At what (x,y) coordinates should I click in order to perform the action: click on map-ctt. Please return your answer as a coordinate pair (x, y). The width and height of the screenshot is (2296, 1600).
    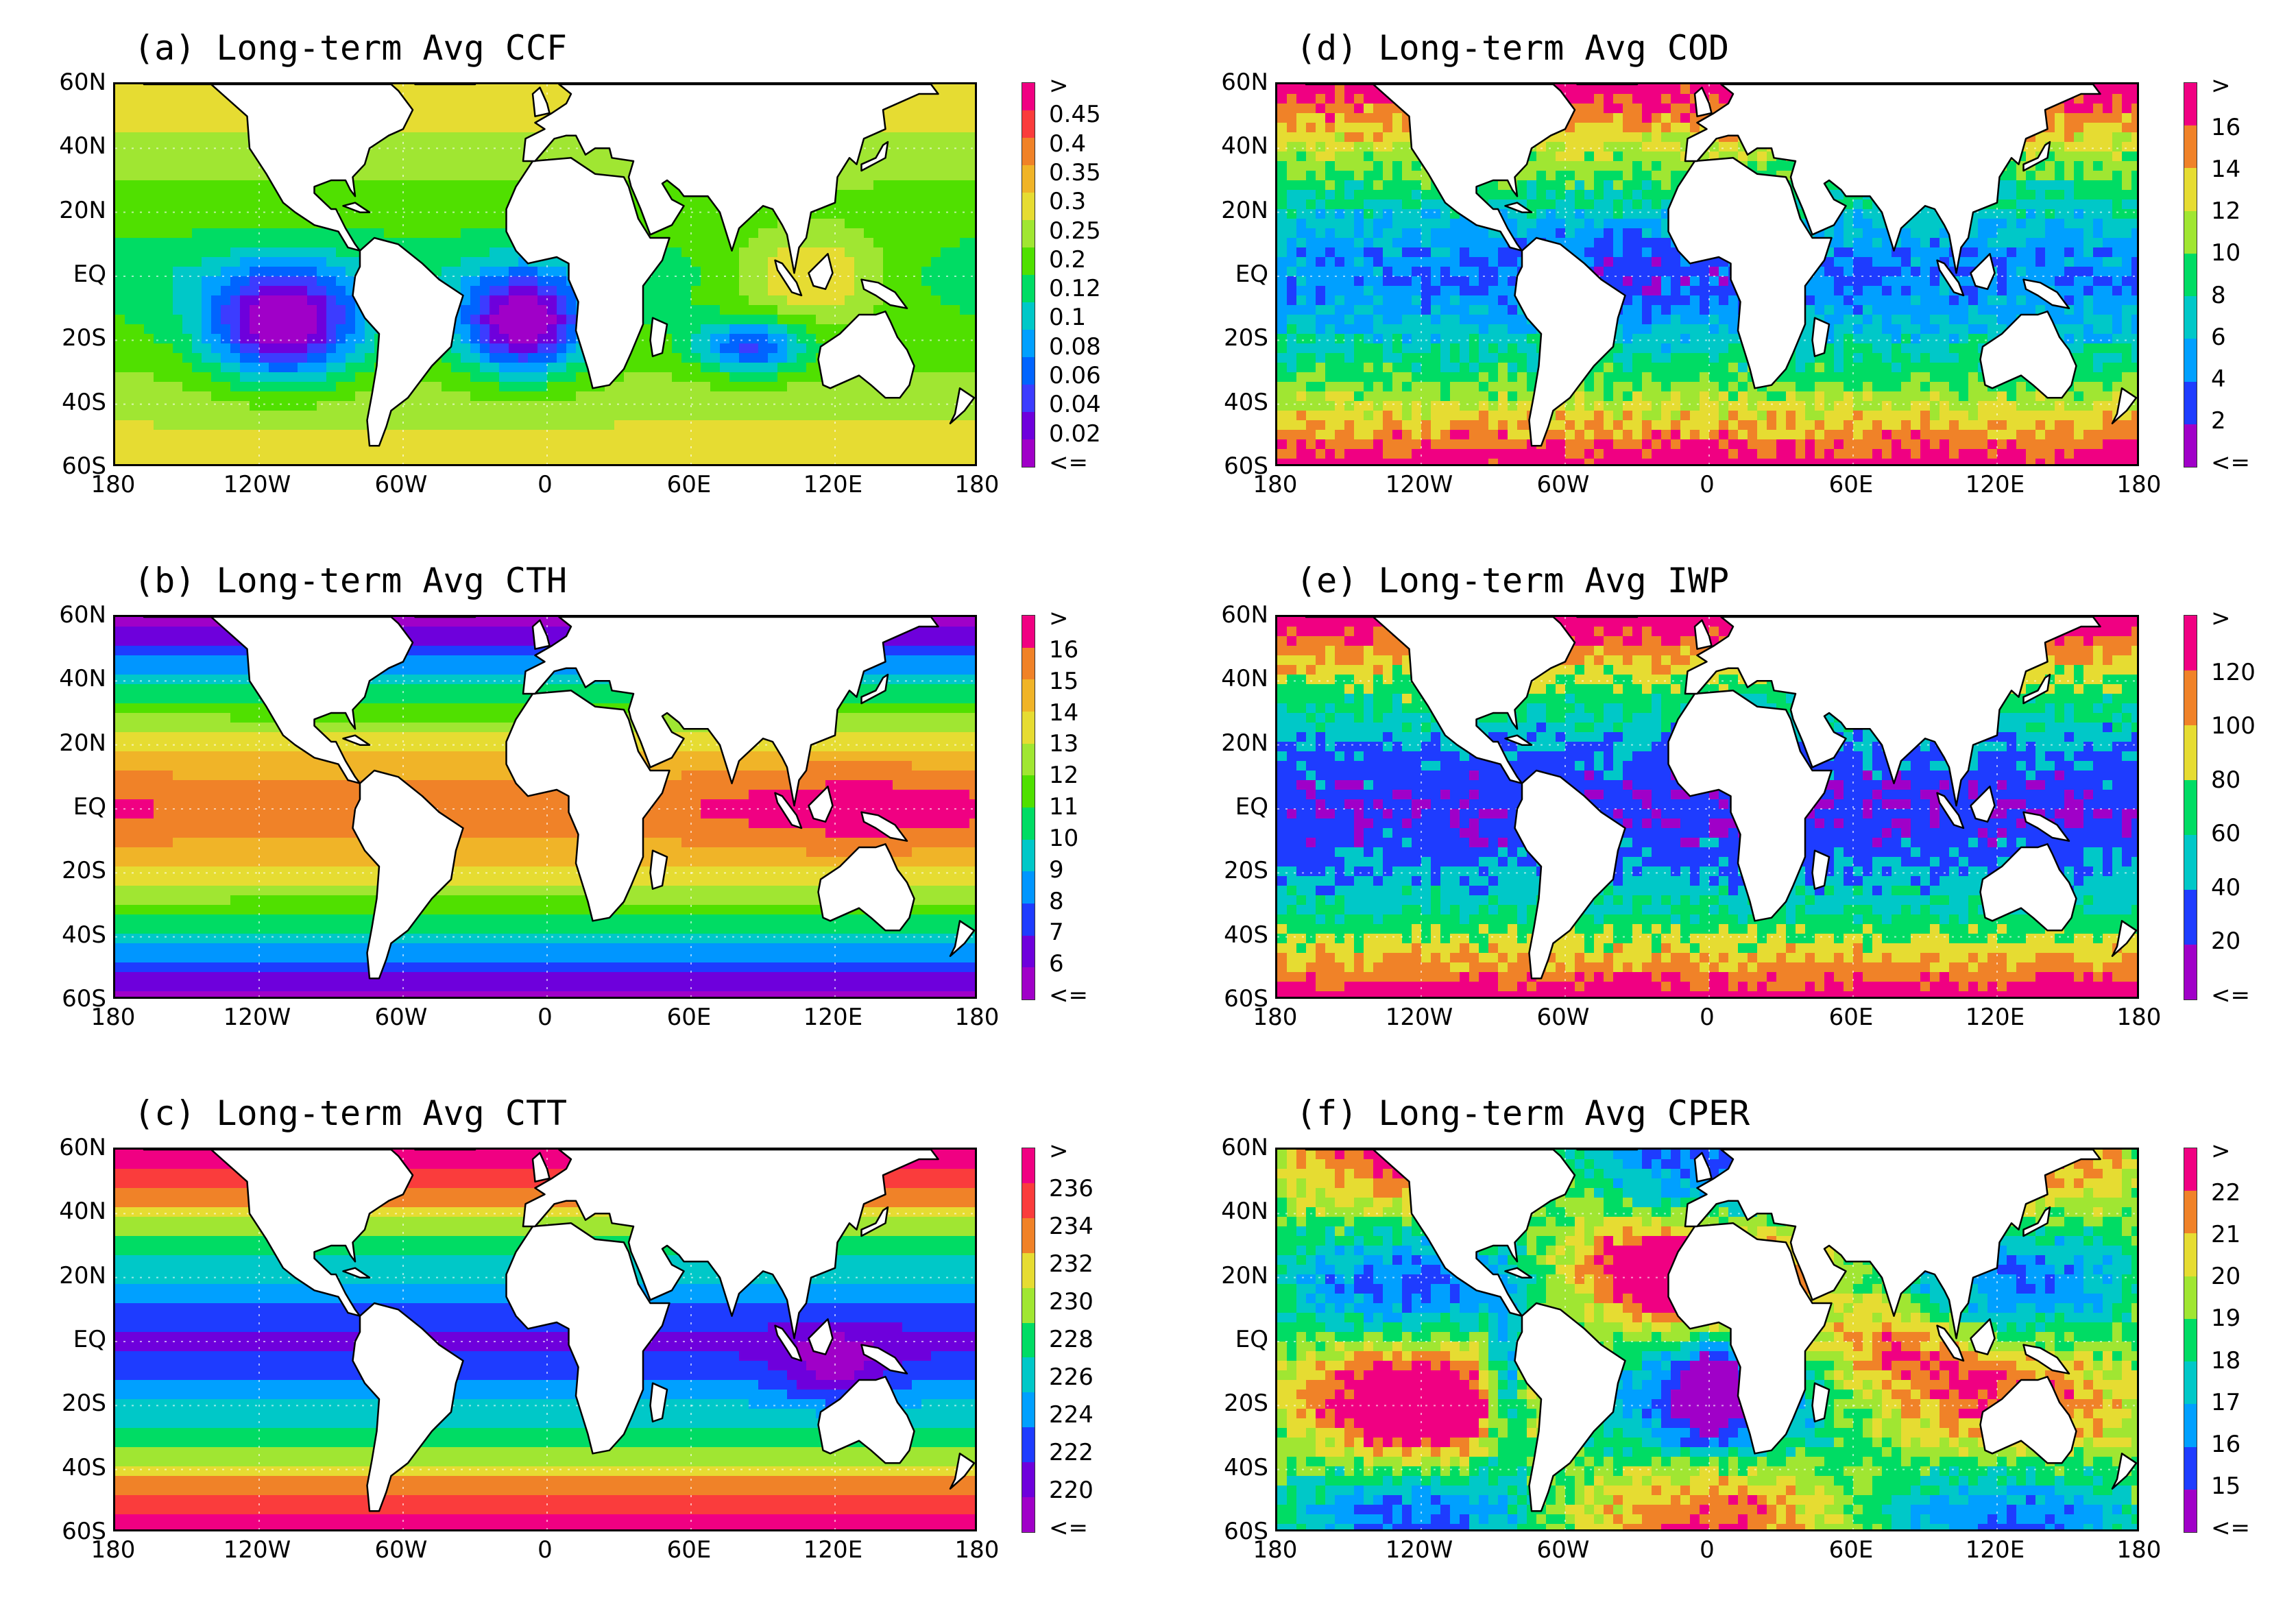
    Looking at the image, I should click on (545, 1339).